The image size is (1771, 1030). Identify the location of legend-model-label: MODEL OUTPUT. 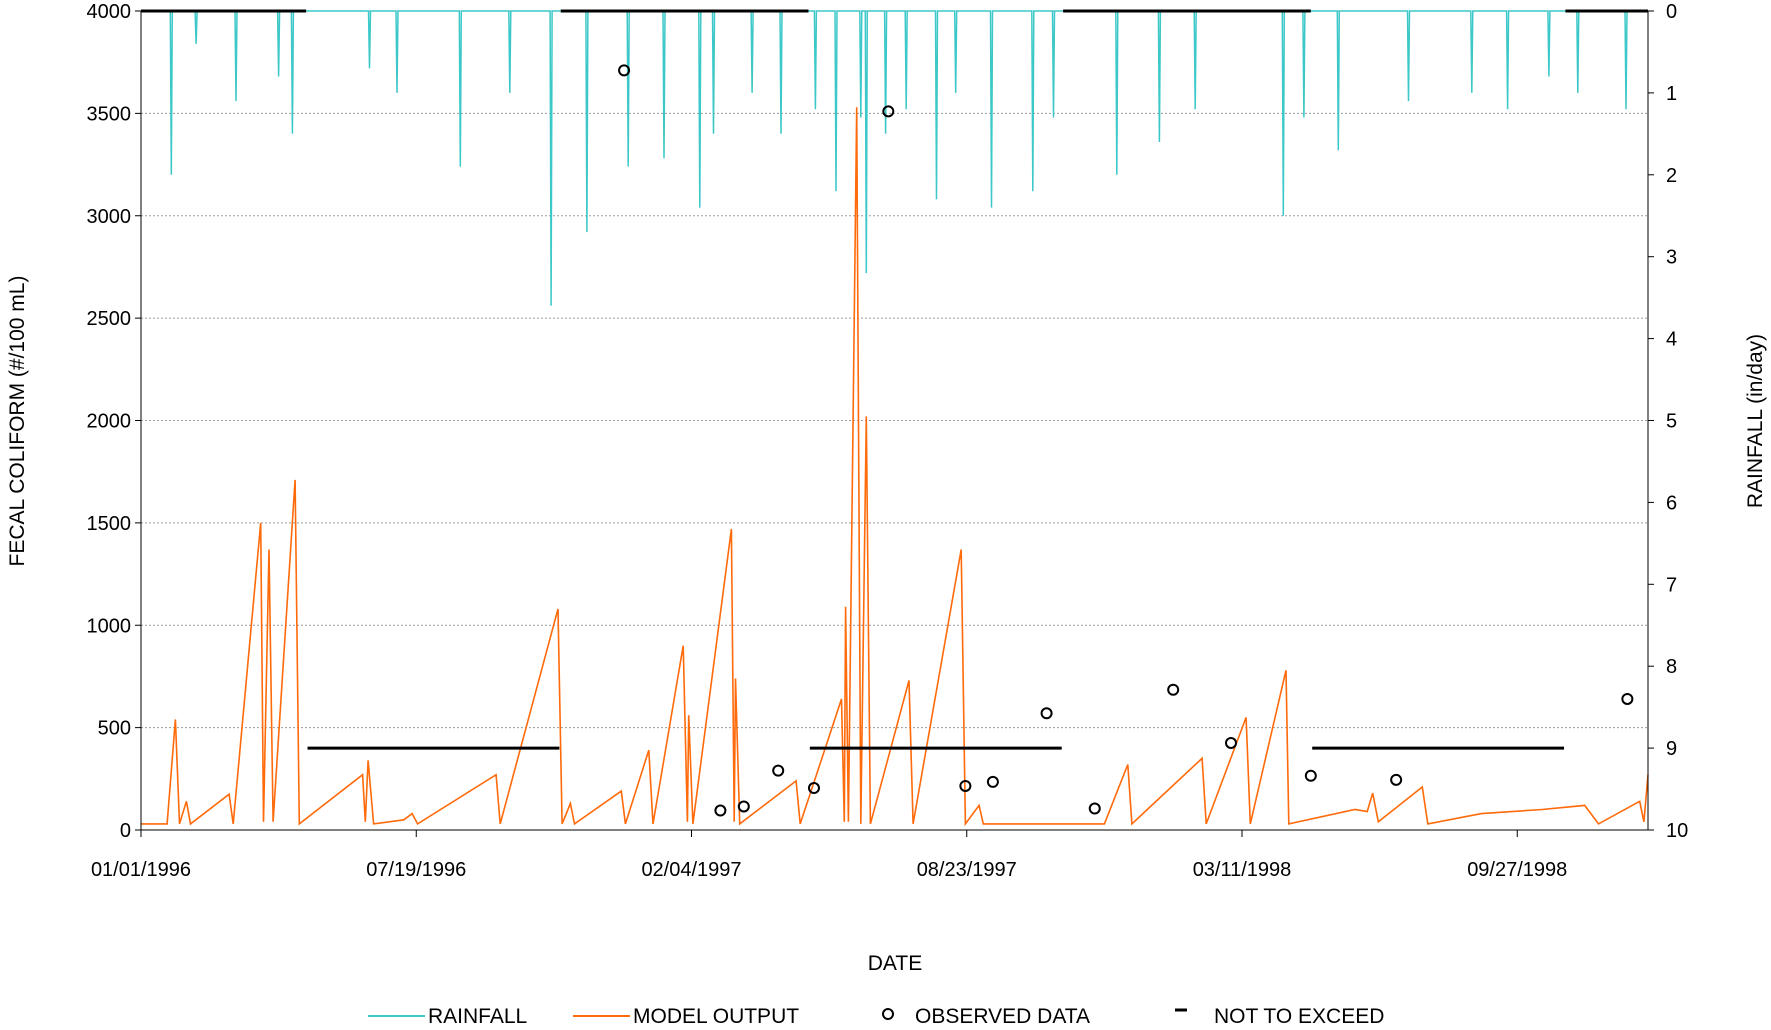
(716, 1016).